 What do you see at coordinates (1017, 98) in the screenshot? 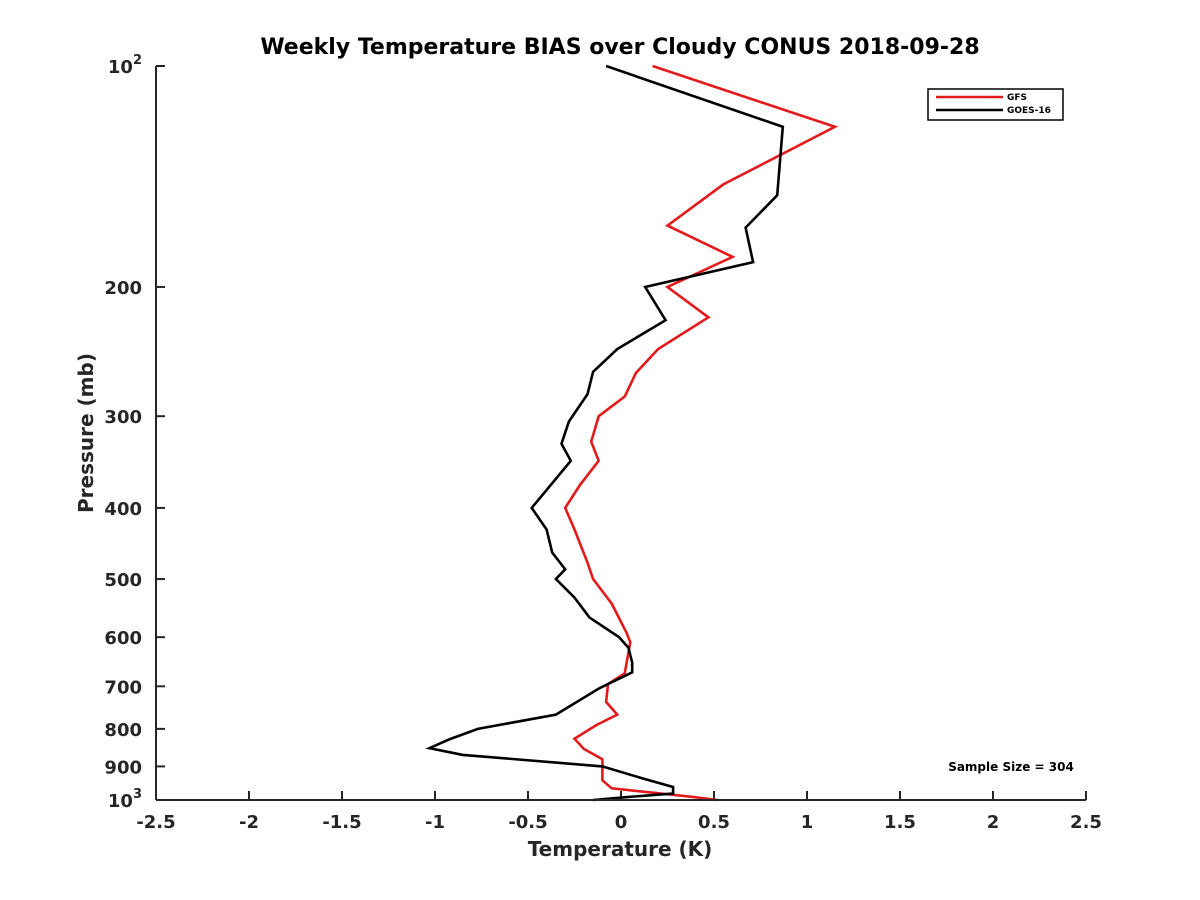
I see `legend-label-gfs: GFS` at bounding box center [1017, 98].